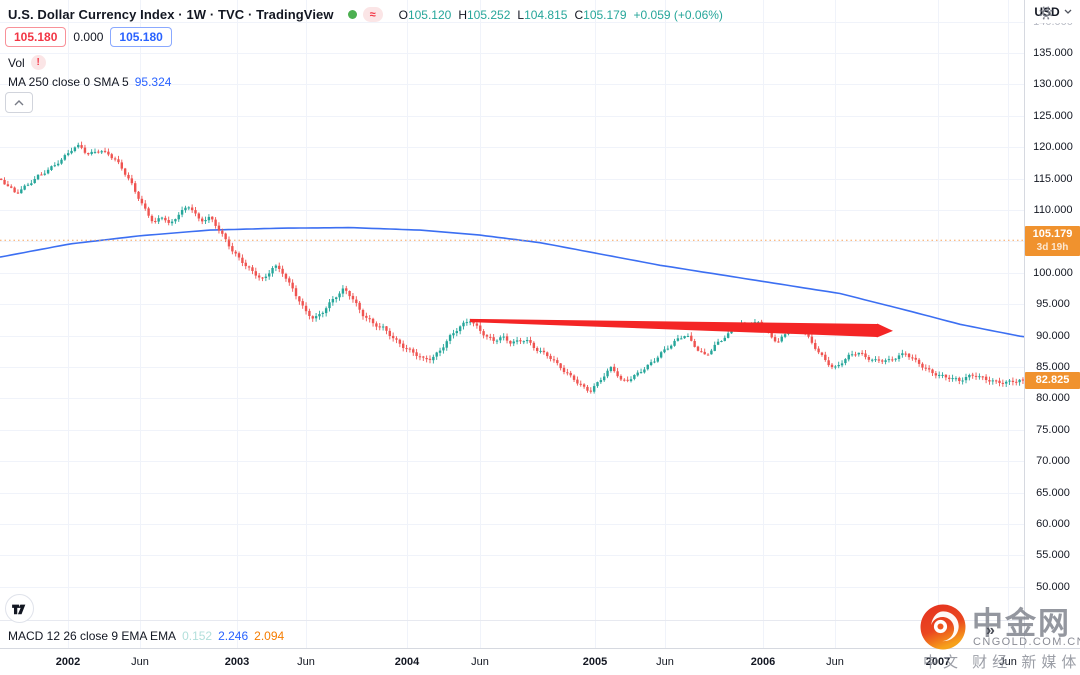  Describe the element at coordinates (521, 14) in the screenshot. I see `low-label: L` at that location.